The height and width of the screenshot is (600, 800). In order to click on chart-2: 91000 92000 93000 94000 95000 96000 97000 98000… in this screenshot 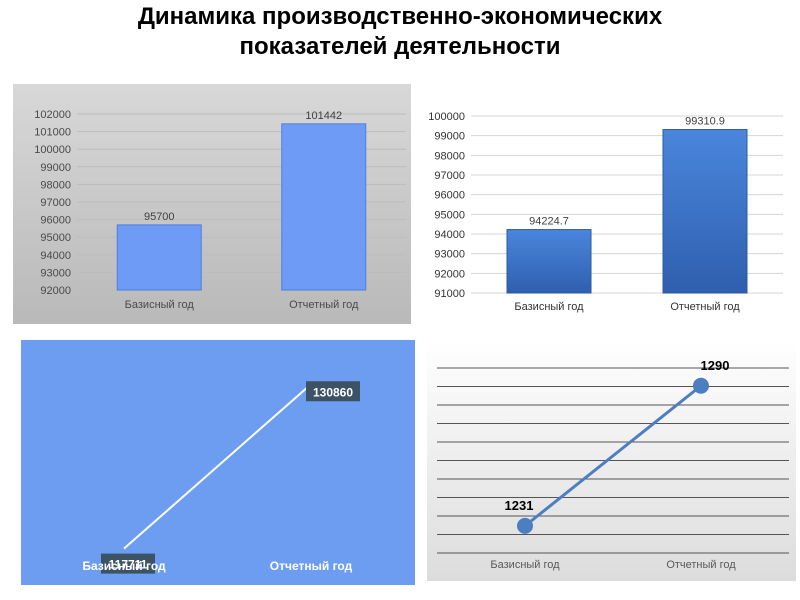, I will do `click(605, 212)`.